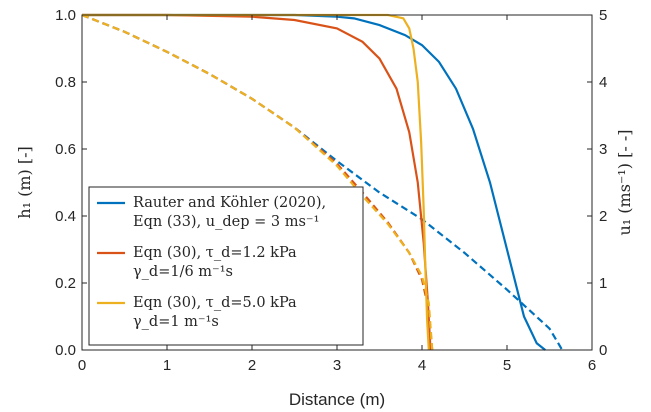 Image resolution: width=651 pixels, height=412 pixels. I want to click on y-left-tick-label: 0.2, so click(65, 283).